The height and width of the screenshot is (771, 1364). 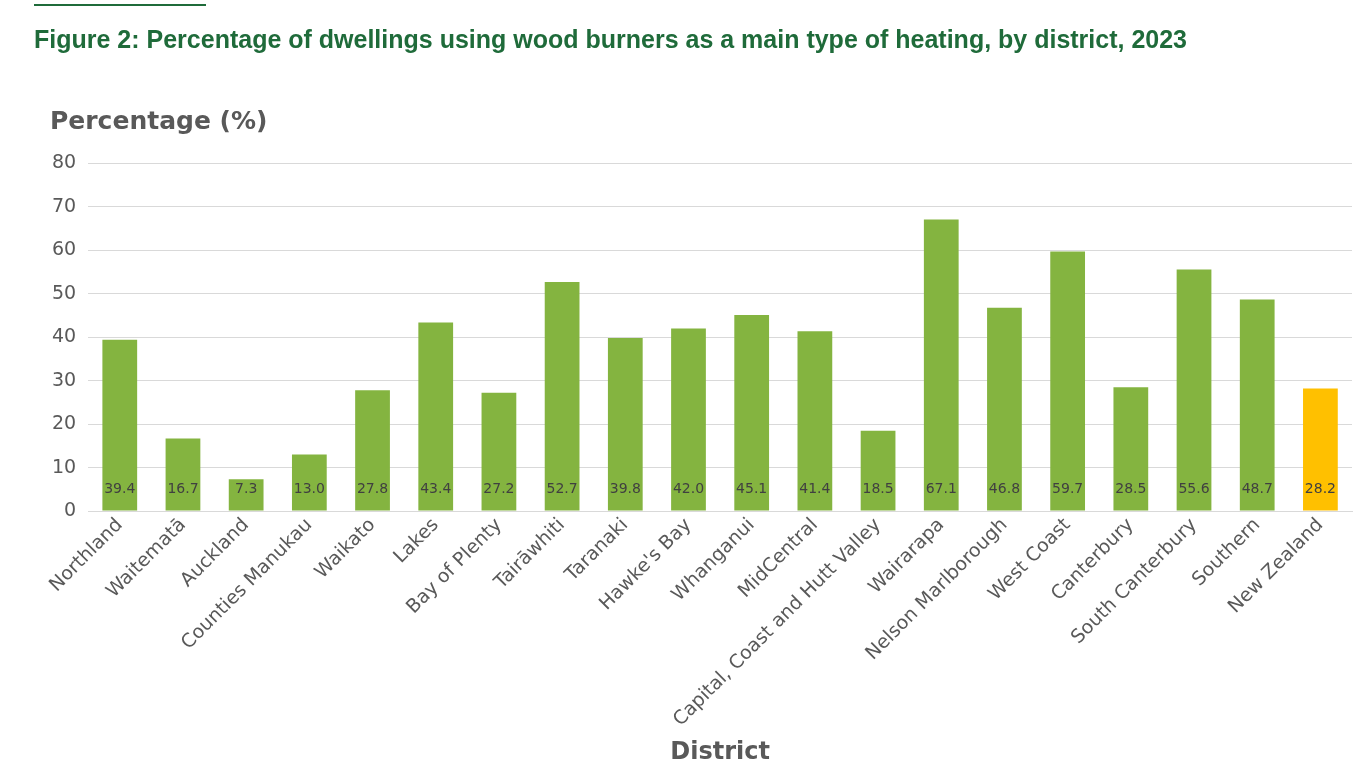 I want to click on data-label: 67.1, so click(x=941, y=487).